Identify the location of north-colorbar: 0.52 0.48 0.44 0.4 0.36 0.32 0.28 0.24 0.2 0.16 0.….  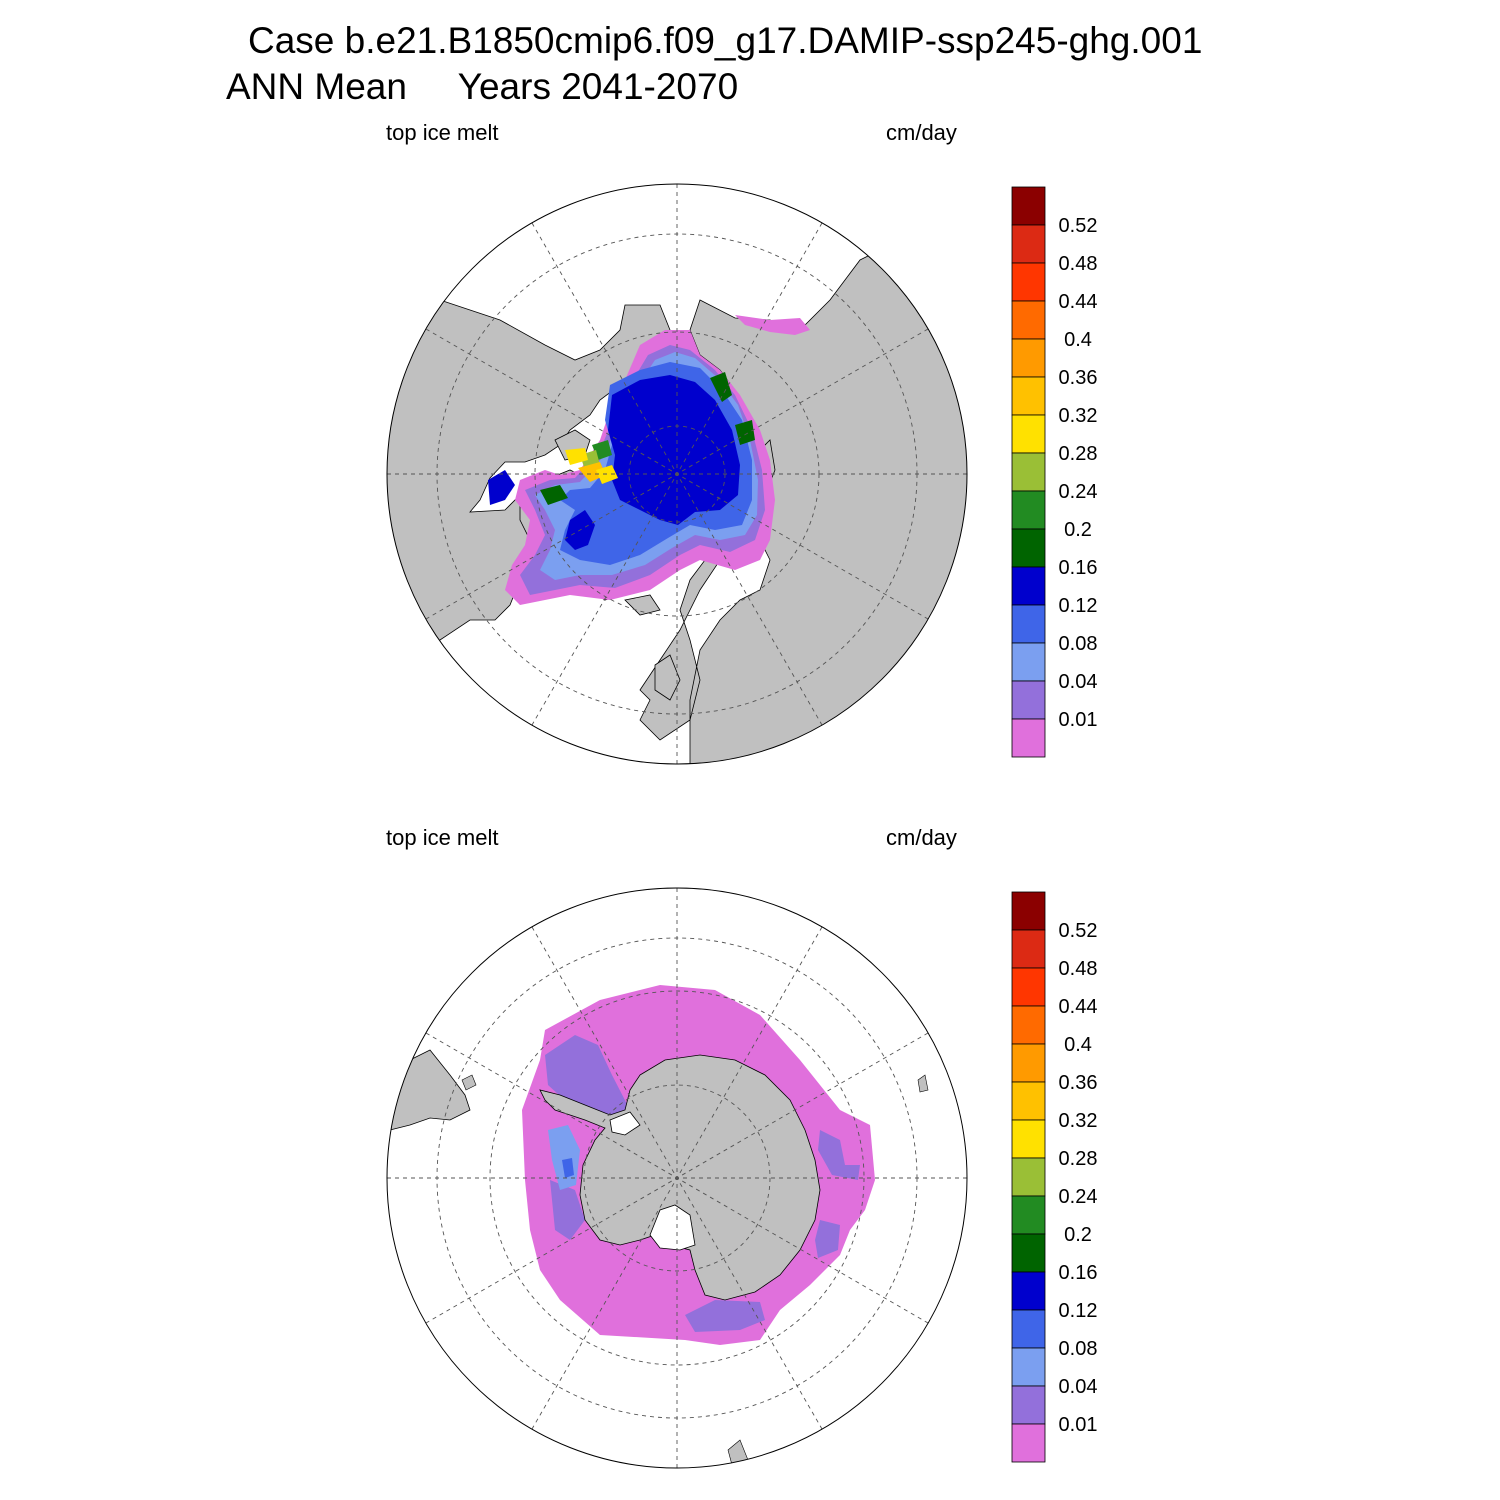
(1054, 472).